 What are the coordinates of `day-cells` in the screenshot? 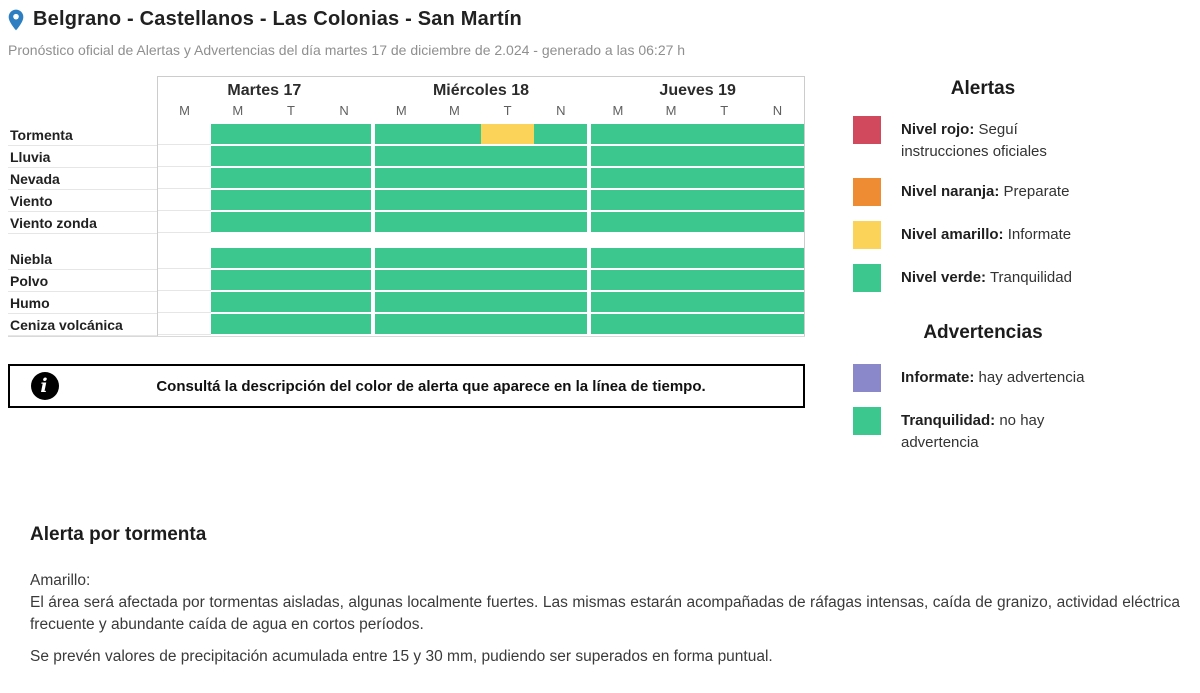 It's located at (481, 303).